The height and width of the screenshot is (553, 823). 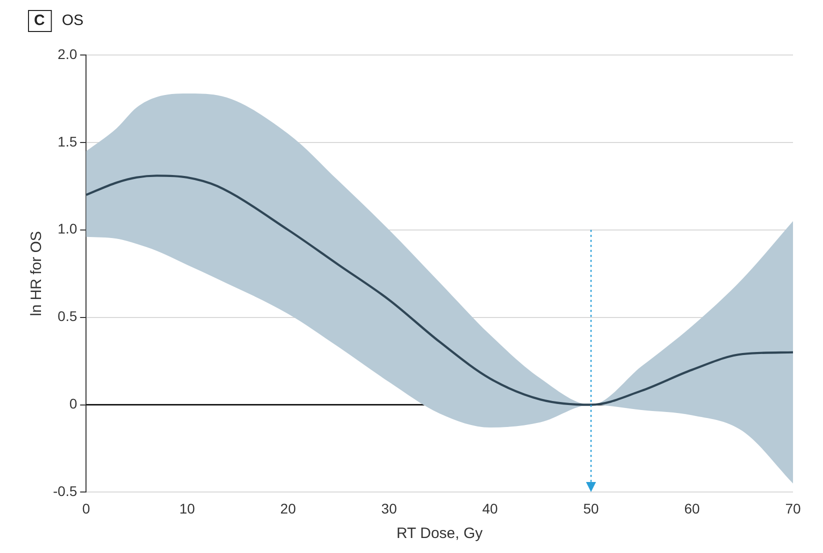 I want to click on y-tick-label: 1.0, so click(x=68, y=228).